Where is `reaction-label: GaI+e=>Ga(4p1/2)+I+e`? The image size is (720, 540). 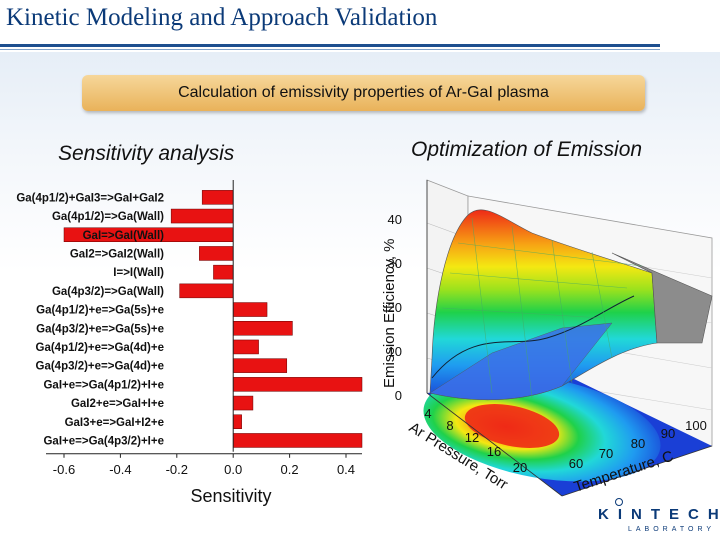 reaction-label: GaI+e=>Ga(4p1/2)+I+e is located at coordinates (103, 385).